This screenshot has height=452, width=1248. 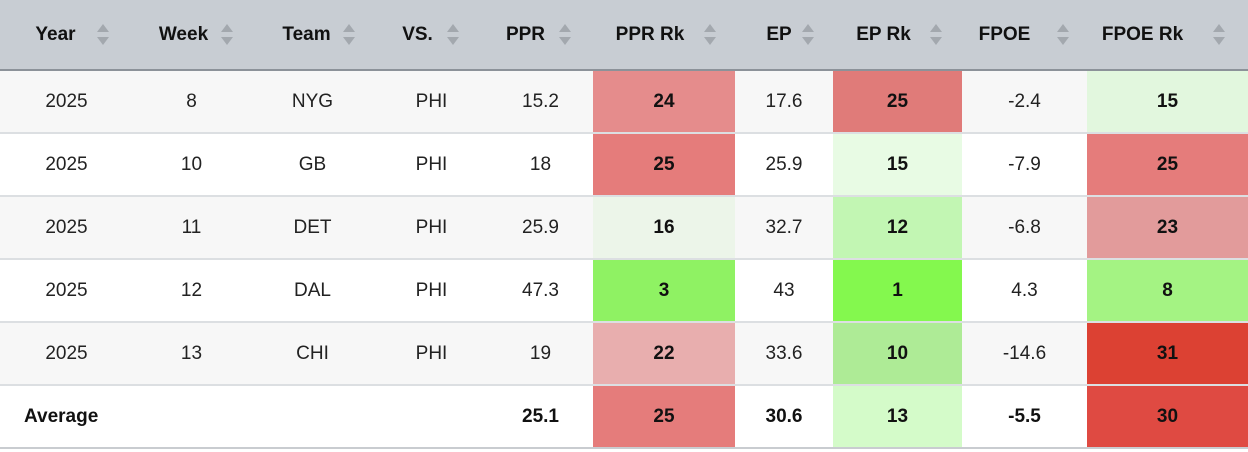 What do you see at coordinates (312, 228) in the screenshot?
I see `cell-team: DET` at bounding box center [312, 228].